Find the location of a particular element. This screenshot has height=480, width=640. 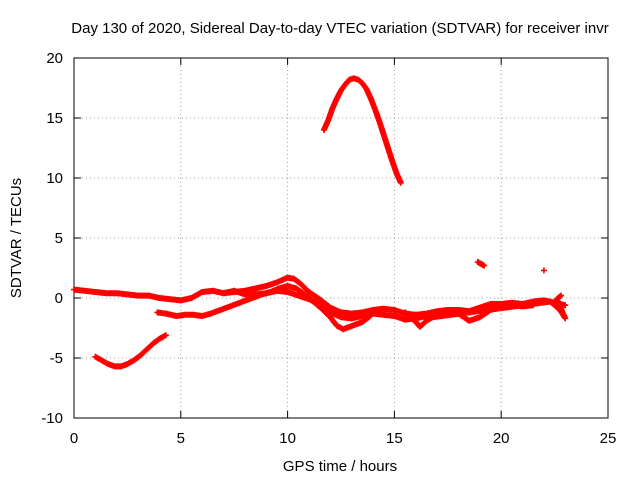

series-late-drop is located at coordinates (485, 311).